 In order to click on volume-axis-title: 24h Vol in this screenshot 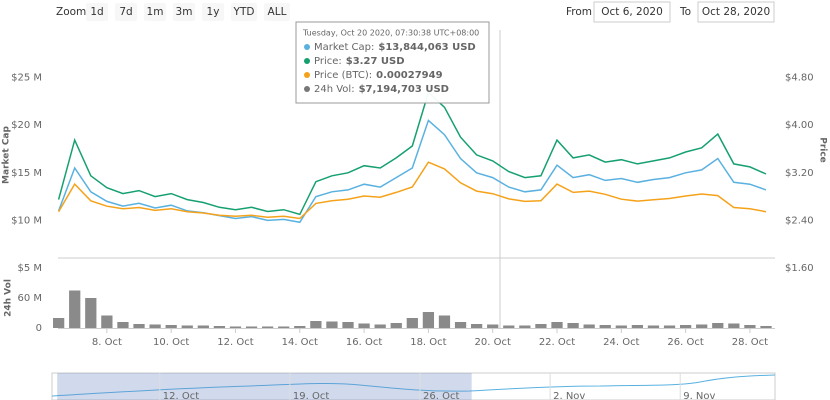, I will do `click(9, 298)`.